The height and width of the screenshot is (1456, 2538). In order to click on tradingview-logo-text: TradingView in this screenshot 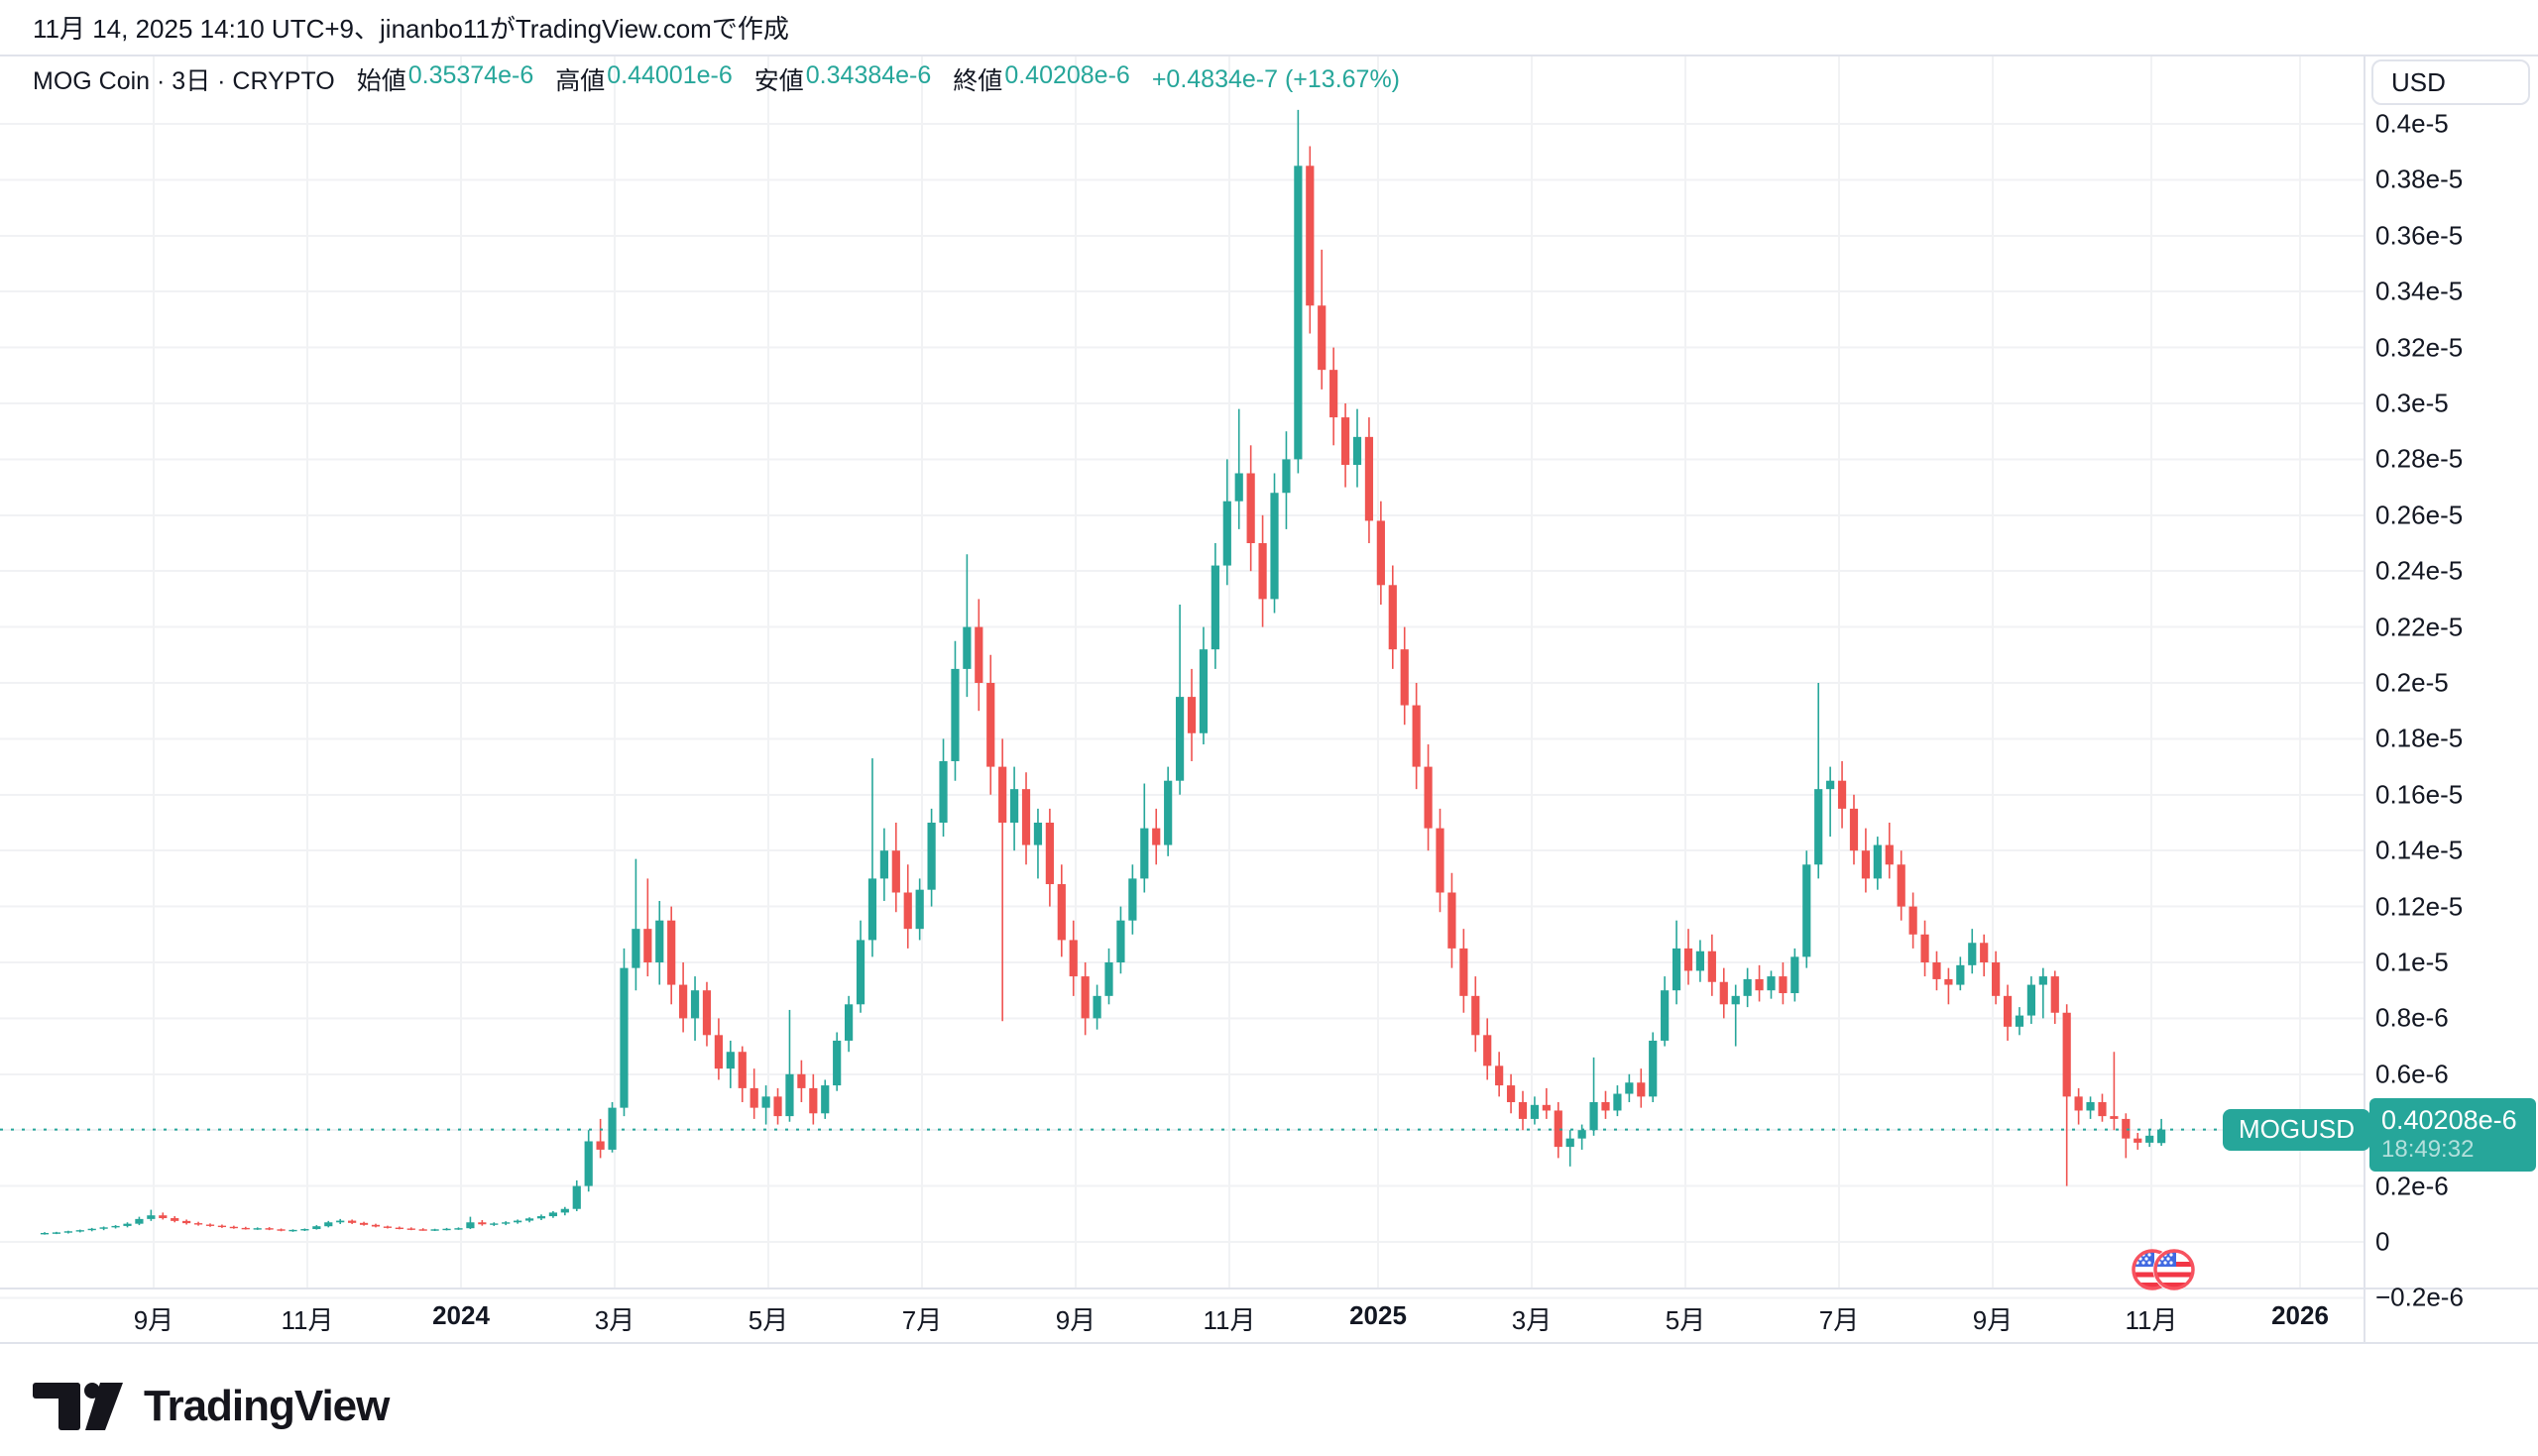, I will do `click(267, 1406)`.